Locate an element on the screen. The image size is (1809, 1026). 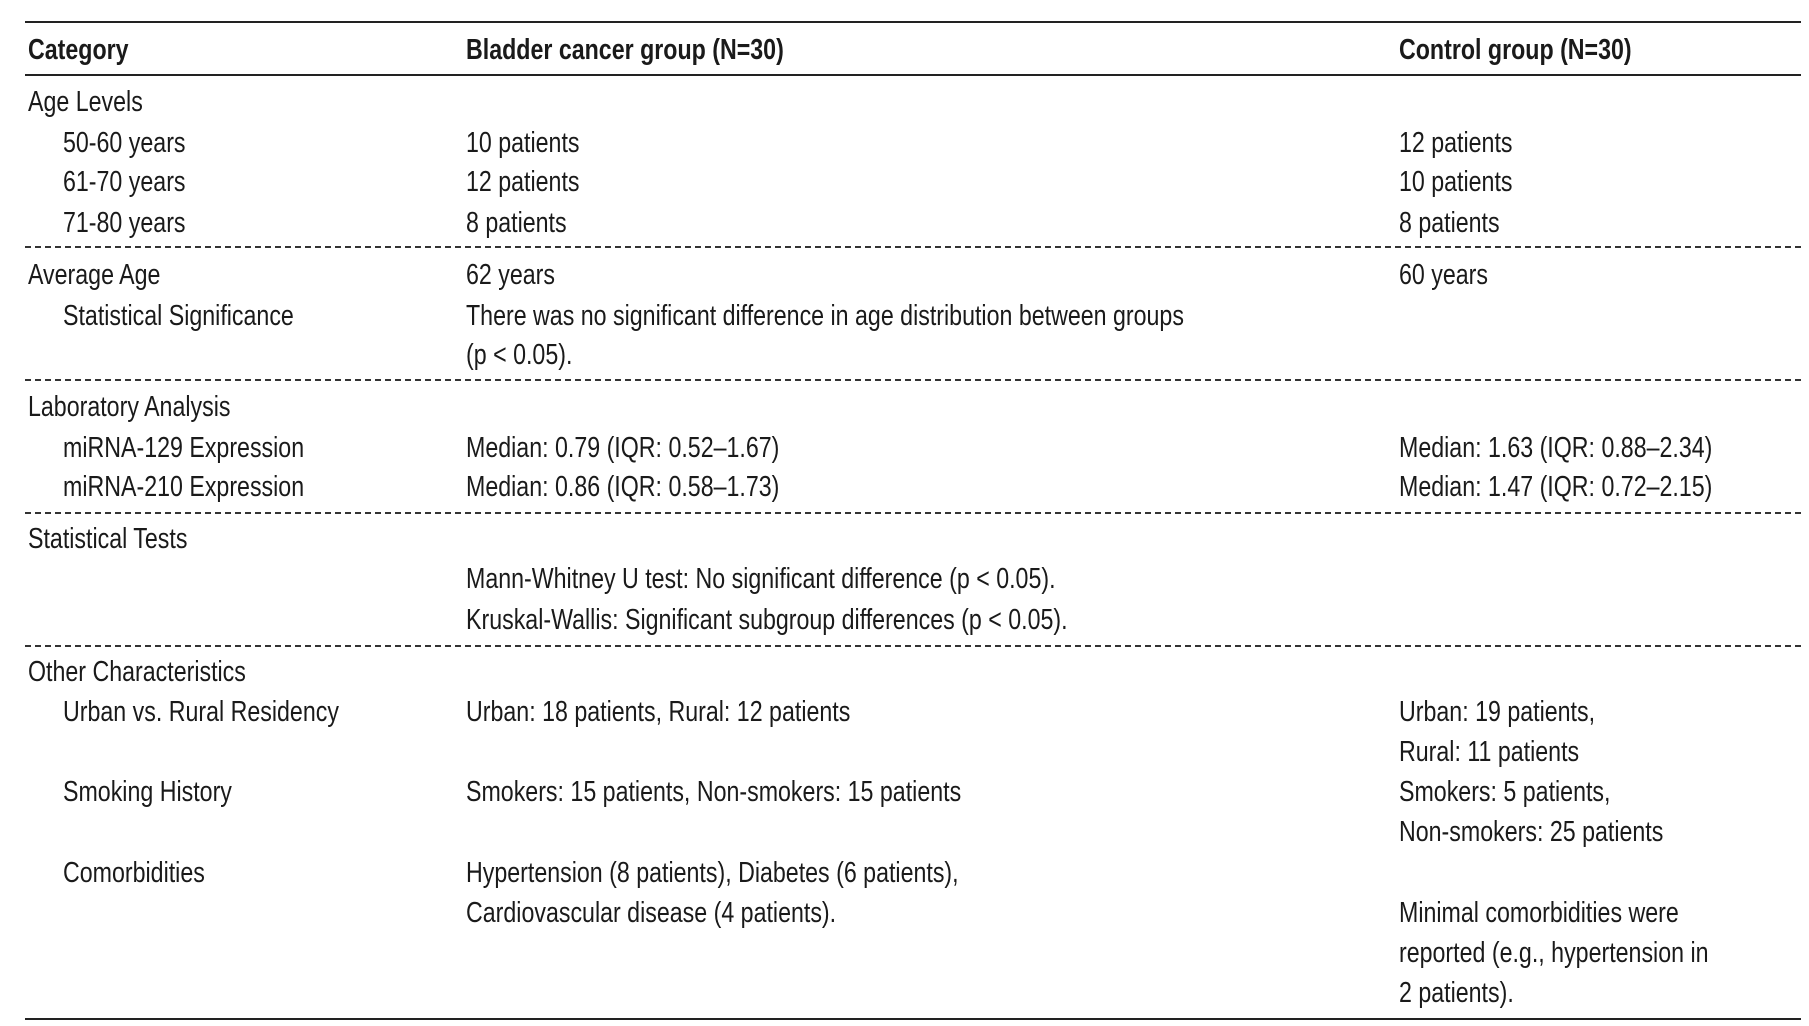
header-bladder: Bladder cancer group (N=30) is located at coordinates (625, 50).